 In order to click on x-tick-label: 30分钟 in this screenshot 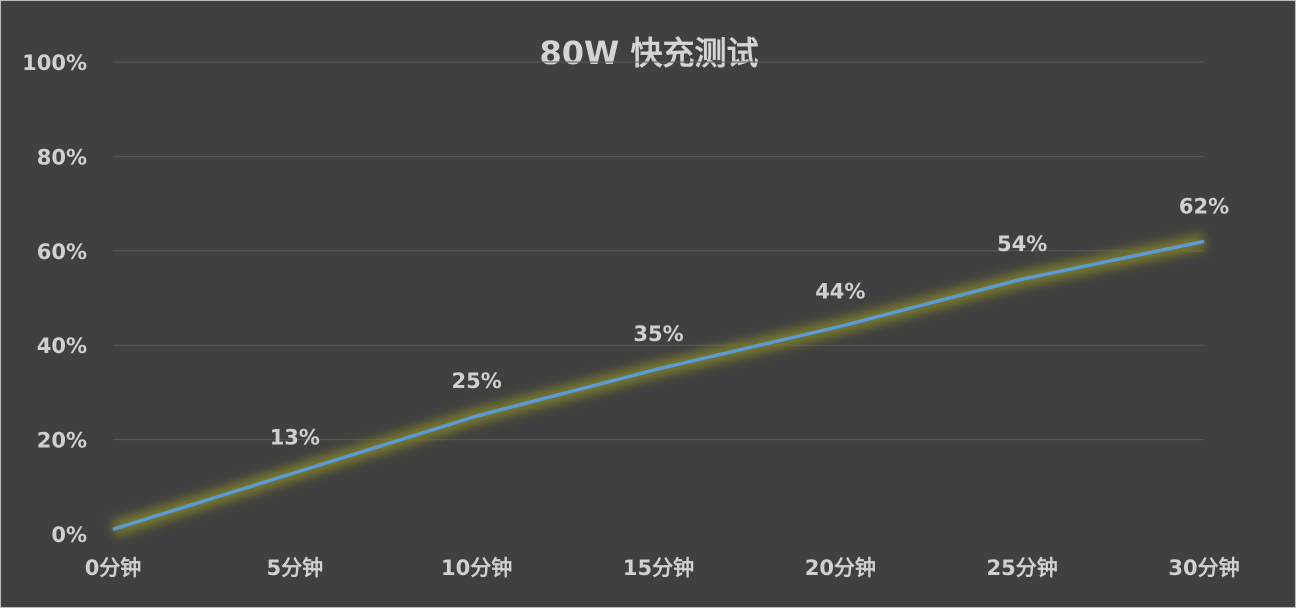, I will do `click(1203, 568)`.